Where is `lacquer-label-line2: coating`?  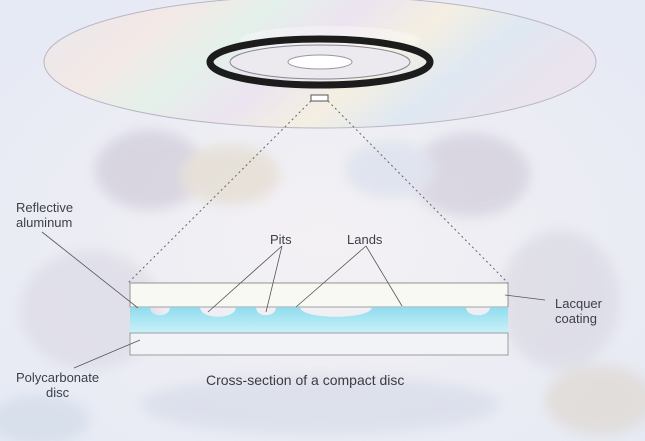 lacquer-label-line2: coating is located at coordinates (576, 318).